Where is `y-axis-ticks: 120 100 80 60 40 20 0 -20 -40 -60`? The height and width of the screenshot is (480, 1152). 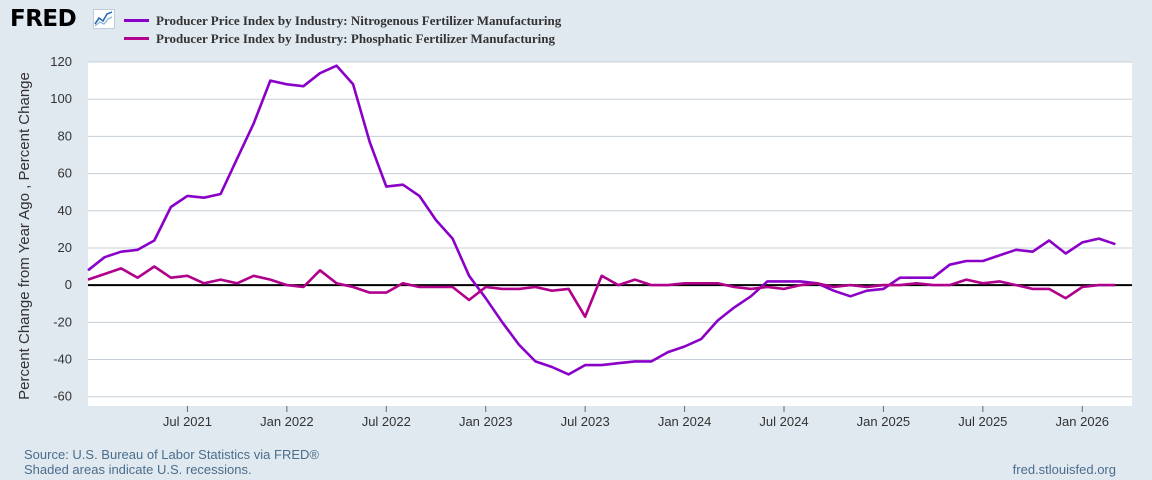
y-axis-ticks: 120 100 80 60 40 20 0 -20 -40 -60 is located at coordinates (61, 229).